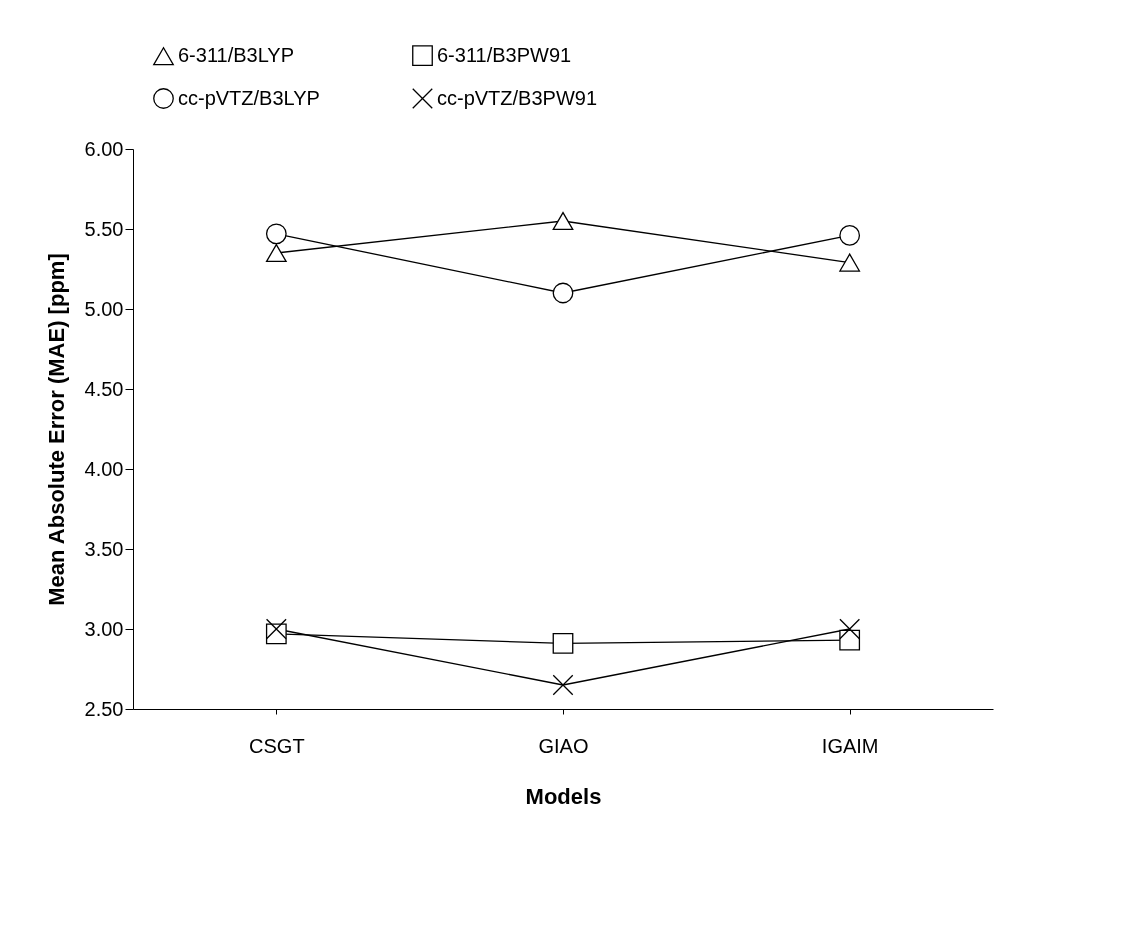 Image resolution: width=1142 pixels, height=940 pixels. What do you see at coordinates (277, 745) in the screenshot?
I see `x-tick-label: CSGT` at bounding box center [277, 745].